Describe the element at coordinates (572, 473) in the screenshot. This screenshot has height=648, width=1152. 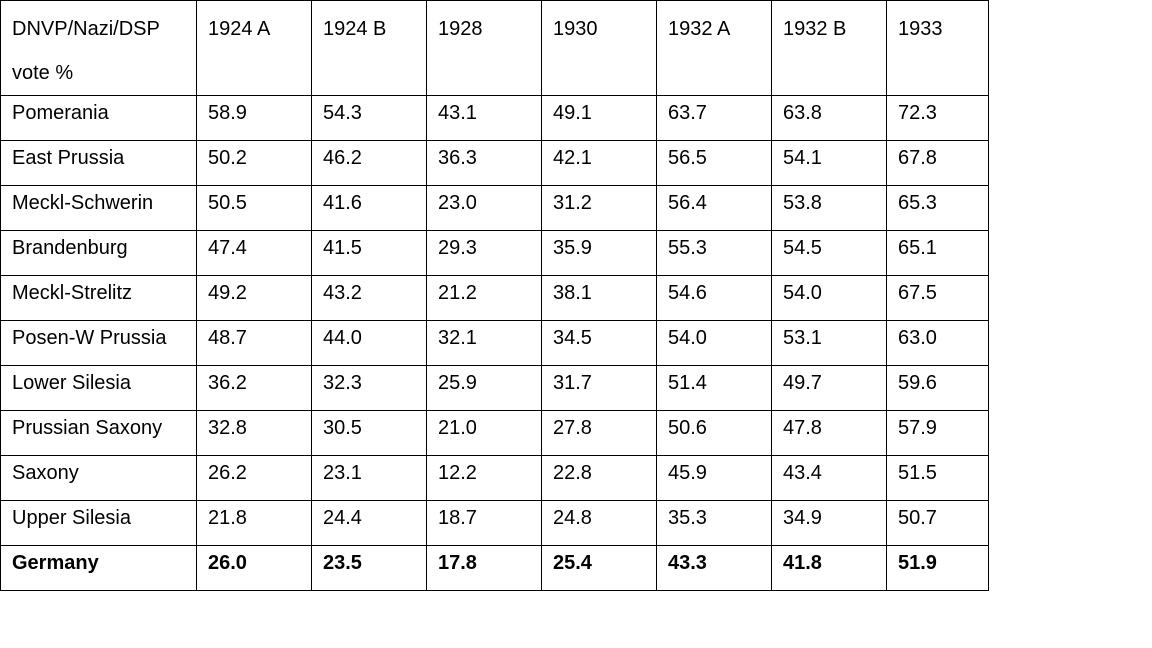
I see `vote-percent-value: 22.8` at that location.